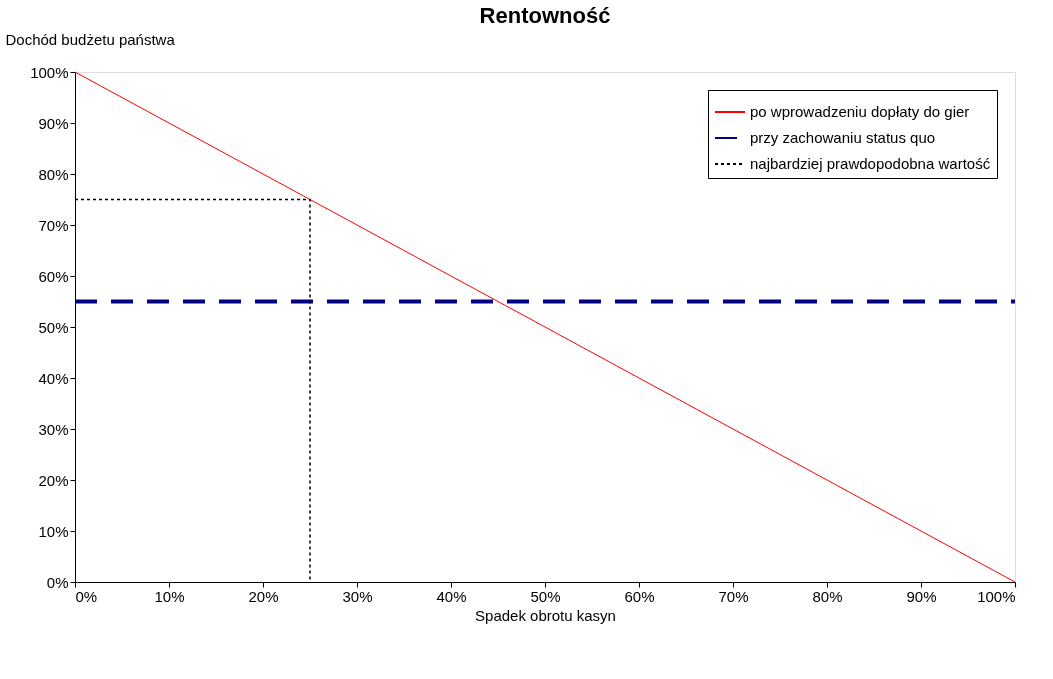 The image size is (1053, 679). What do you see at coordinates (57, 582) in the screenshot?
I see `y-tick-label: 0%` at bounding box center [57, 582].